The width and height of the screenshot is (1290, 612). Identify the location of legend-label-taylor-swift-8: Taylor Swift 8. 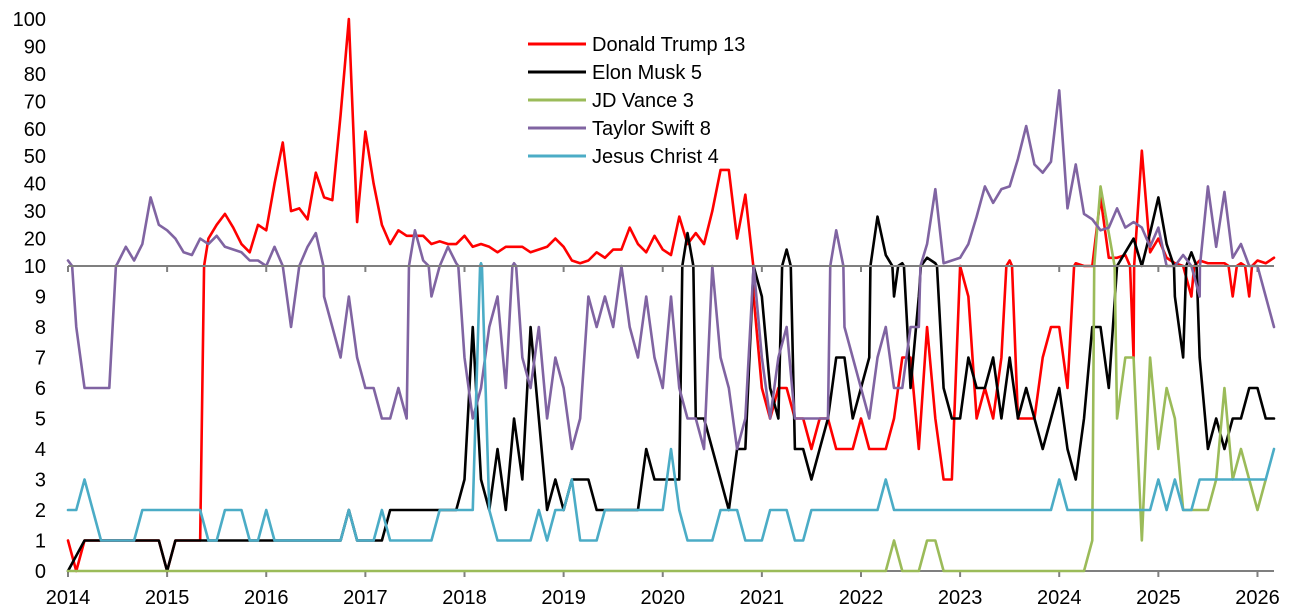
(651, 129).